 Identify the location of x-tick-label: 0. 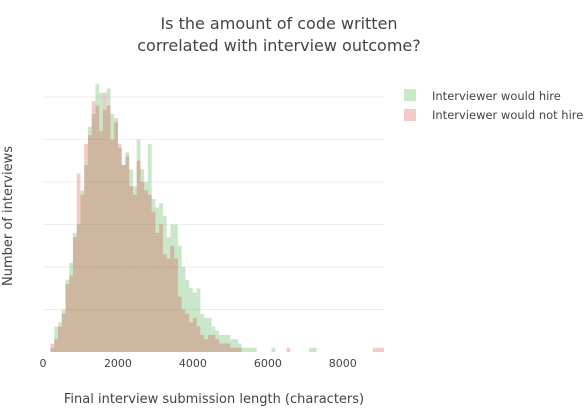
(43, 363).